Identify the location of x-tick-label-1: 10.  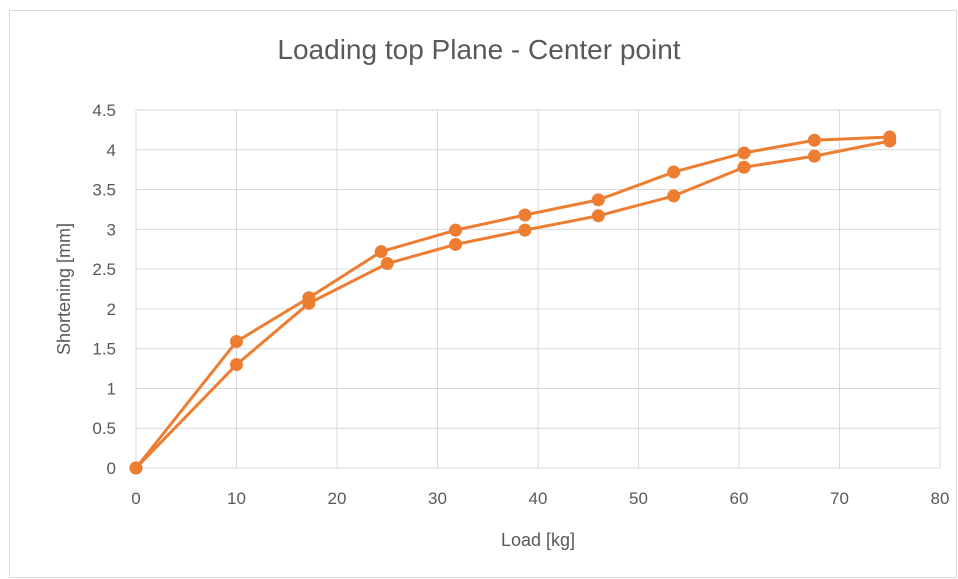
(236, 498).